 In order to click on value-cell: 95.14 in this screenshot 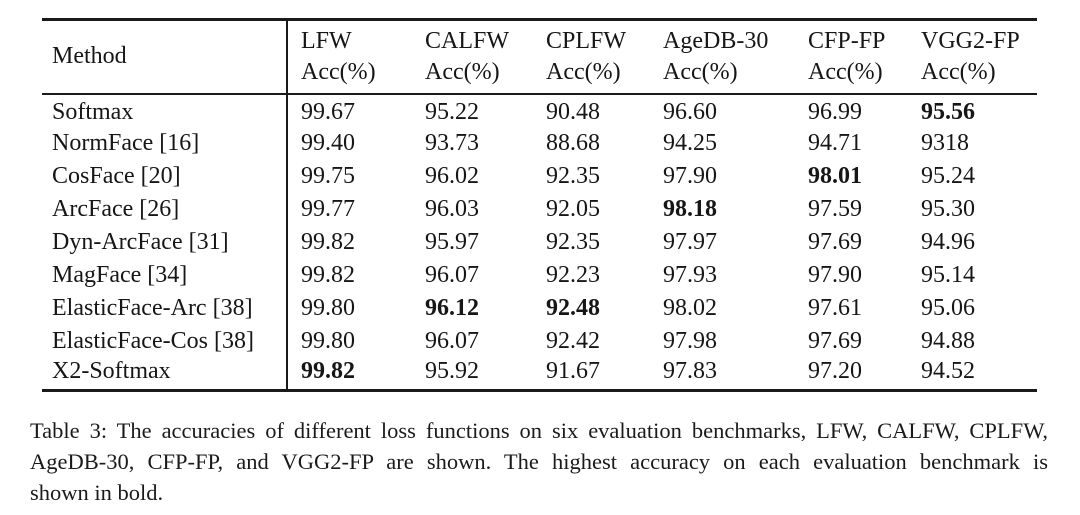, I will do `click(948, 274)`.